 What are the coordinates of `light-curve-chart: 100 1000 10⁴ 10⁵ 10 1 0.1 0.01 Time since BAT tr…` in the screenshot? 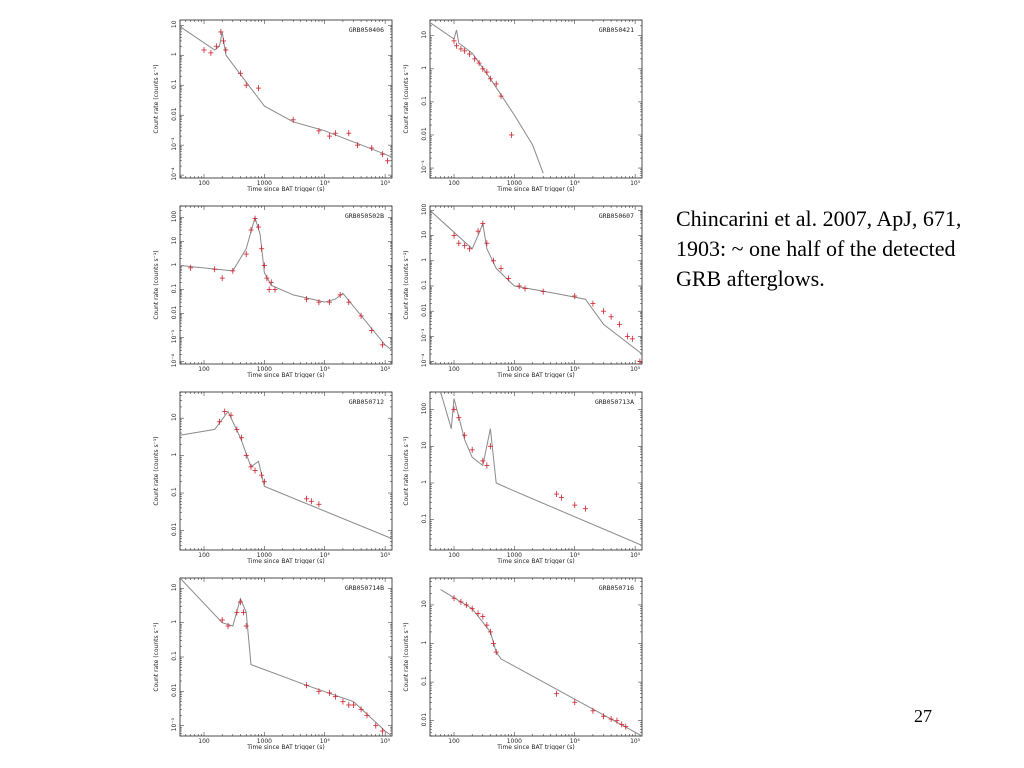 It's located at (523, 663).